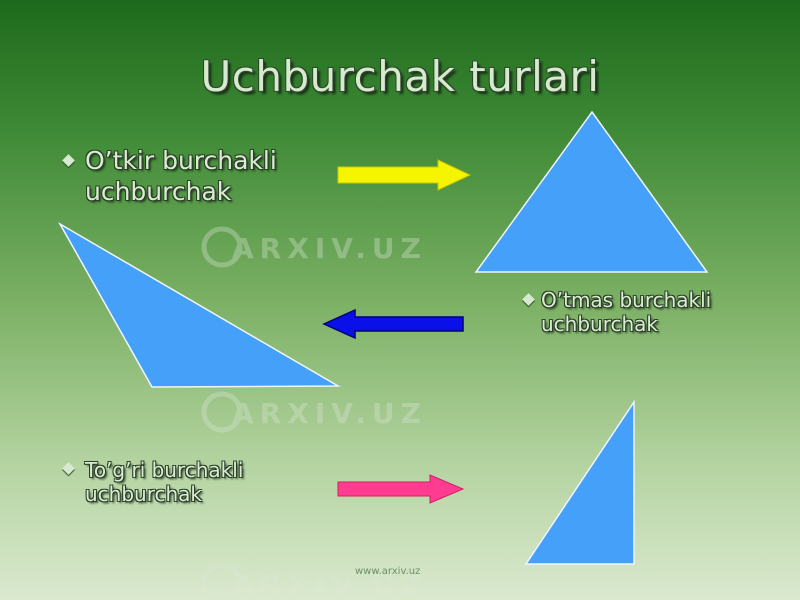 The width and height of the screenshot is (800, 600). I want to click on footer-url: www.arxiv.uz, so click(388, 571).